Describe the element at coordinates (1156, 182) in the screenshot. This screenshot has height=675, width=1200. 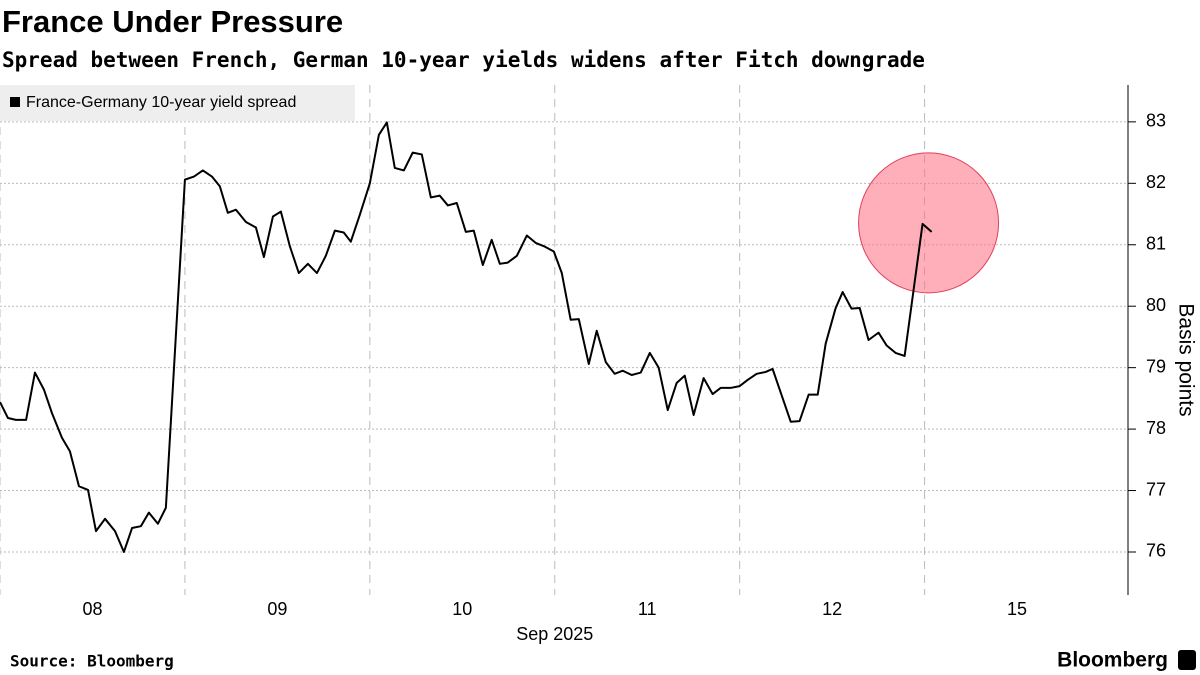
I see `y-tick-label: 82` at that location.